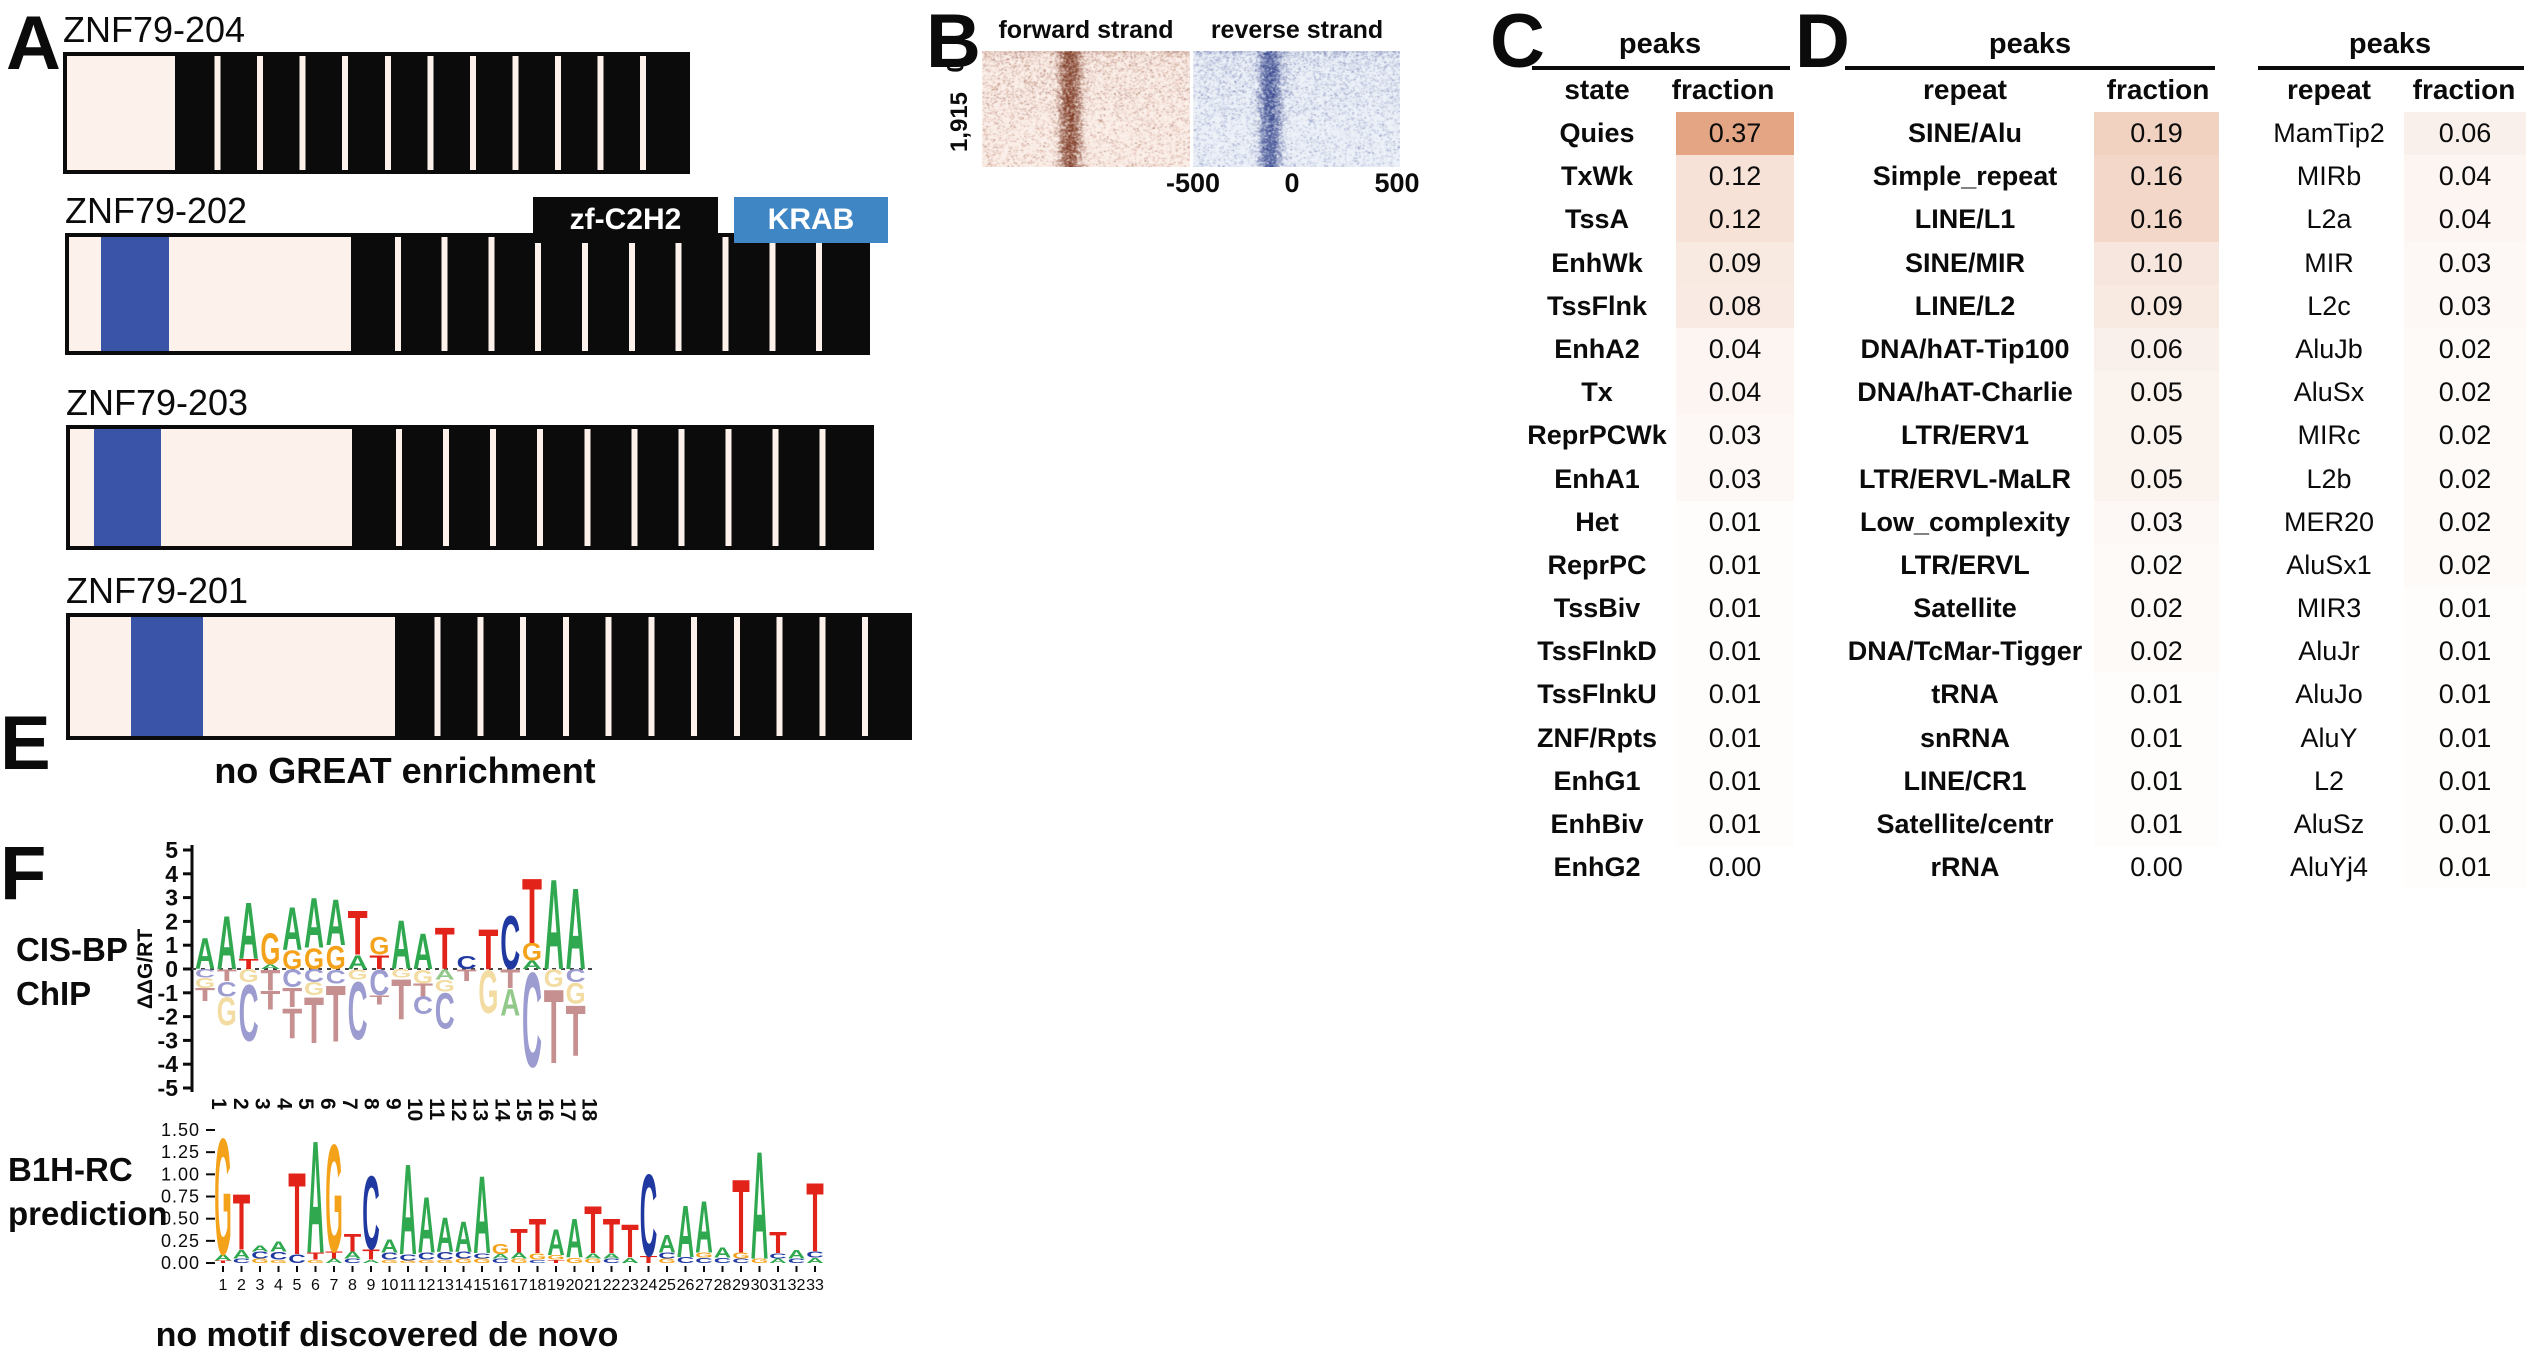 The height and width of the screenshot is (1364, 2528). What do you see at coordinates (2329, 89) in the screenshot?
I see `table-d2-col-repeat: repeat` at bounding box center [2329, 89].